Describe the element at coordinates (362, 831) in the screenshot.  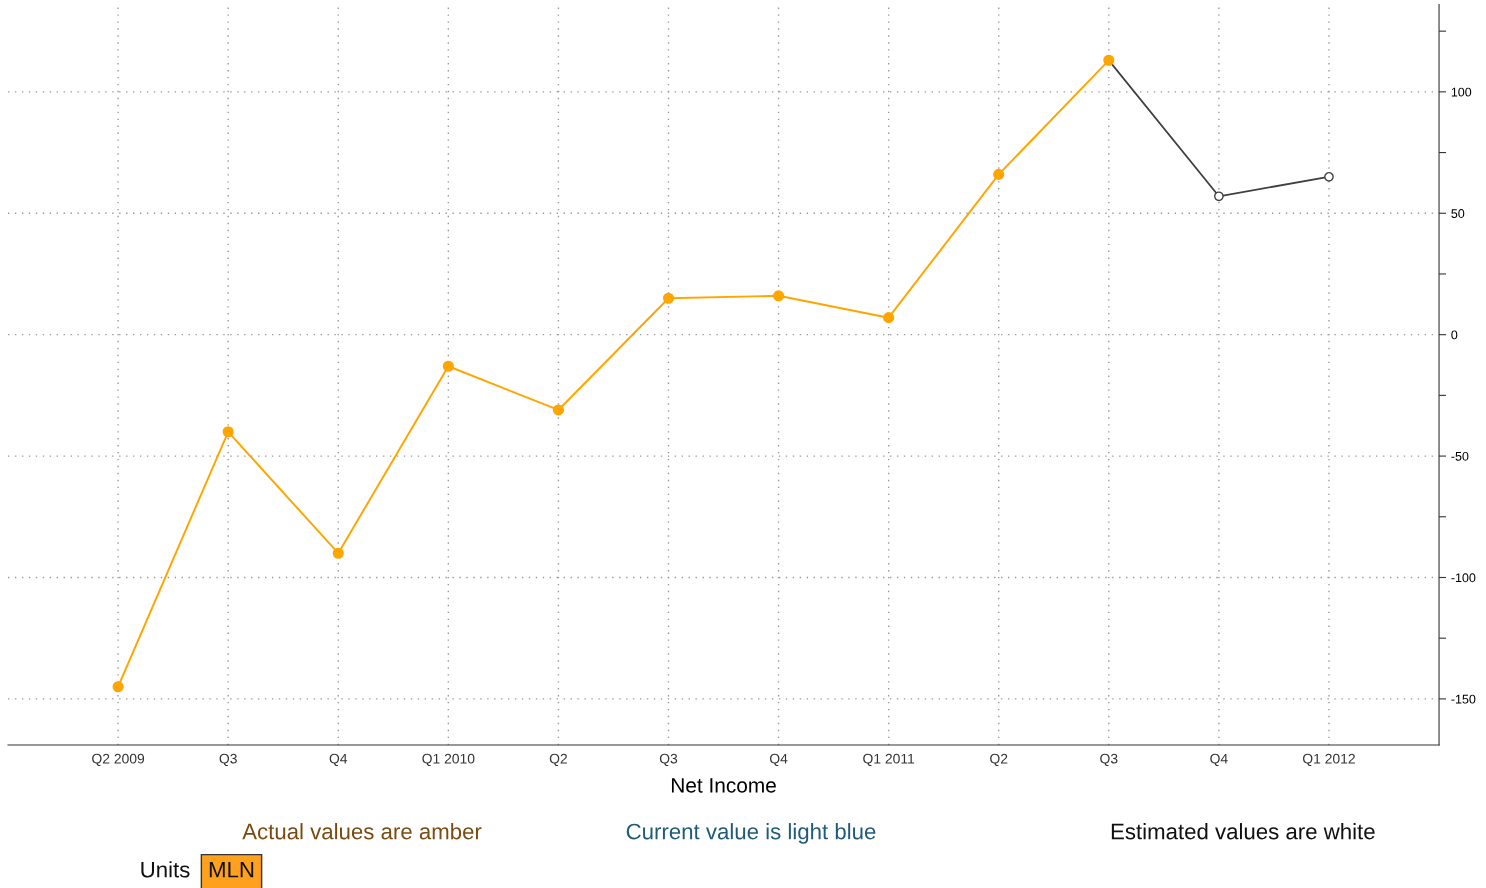
I see `text: Actual values are amber` at that location.